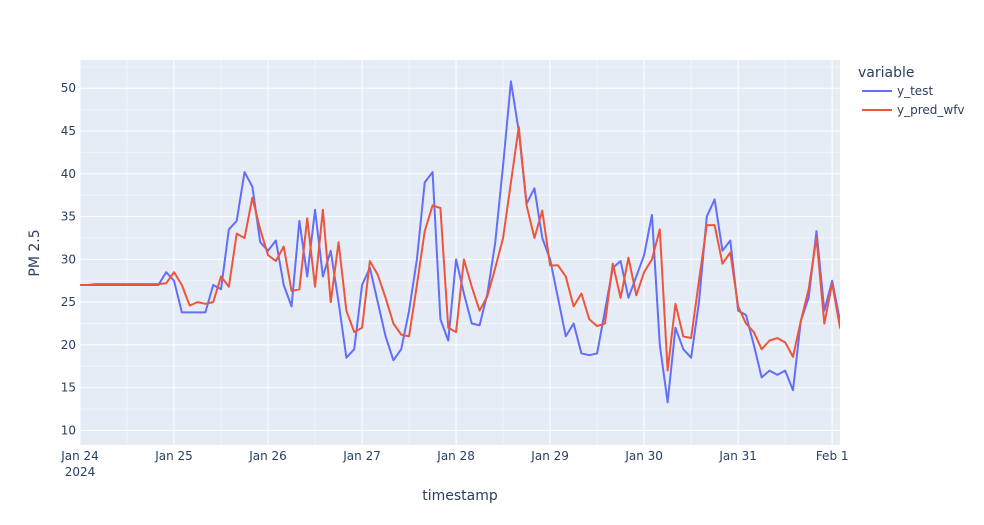 This screenshot has height=525, width=984. Describe the element at coordinates (361, 456) in the screenshot. I see `x-tick-label: Jan 27` at that location.